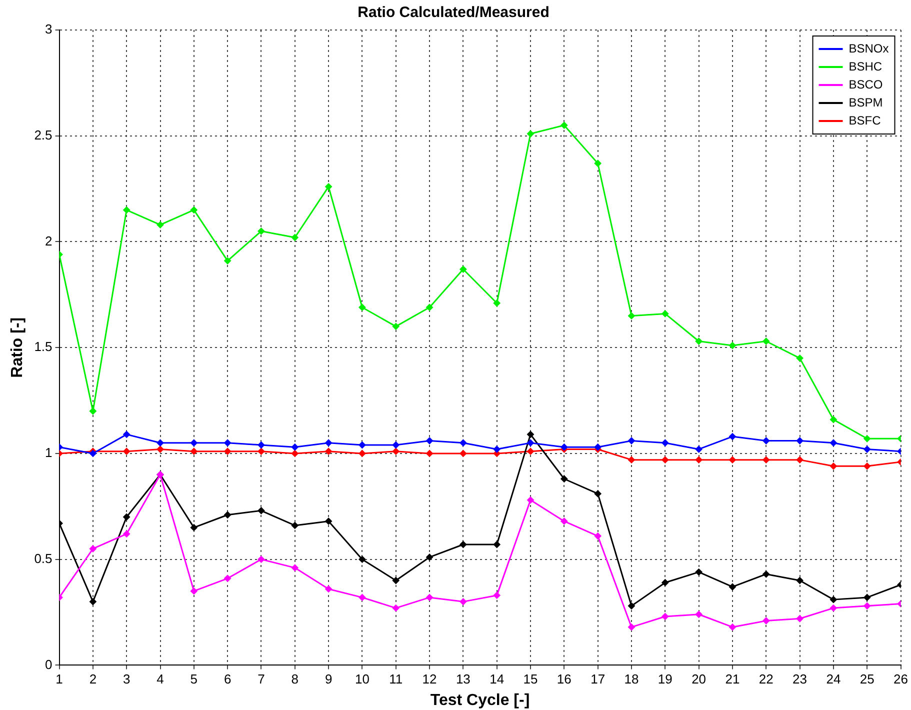  I want to click on x-tick-label: 25, so click(867, 679).